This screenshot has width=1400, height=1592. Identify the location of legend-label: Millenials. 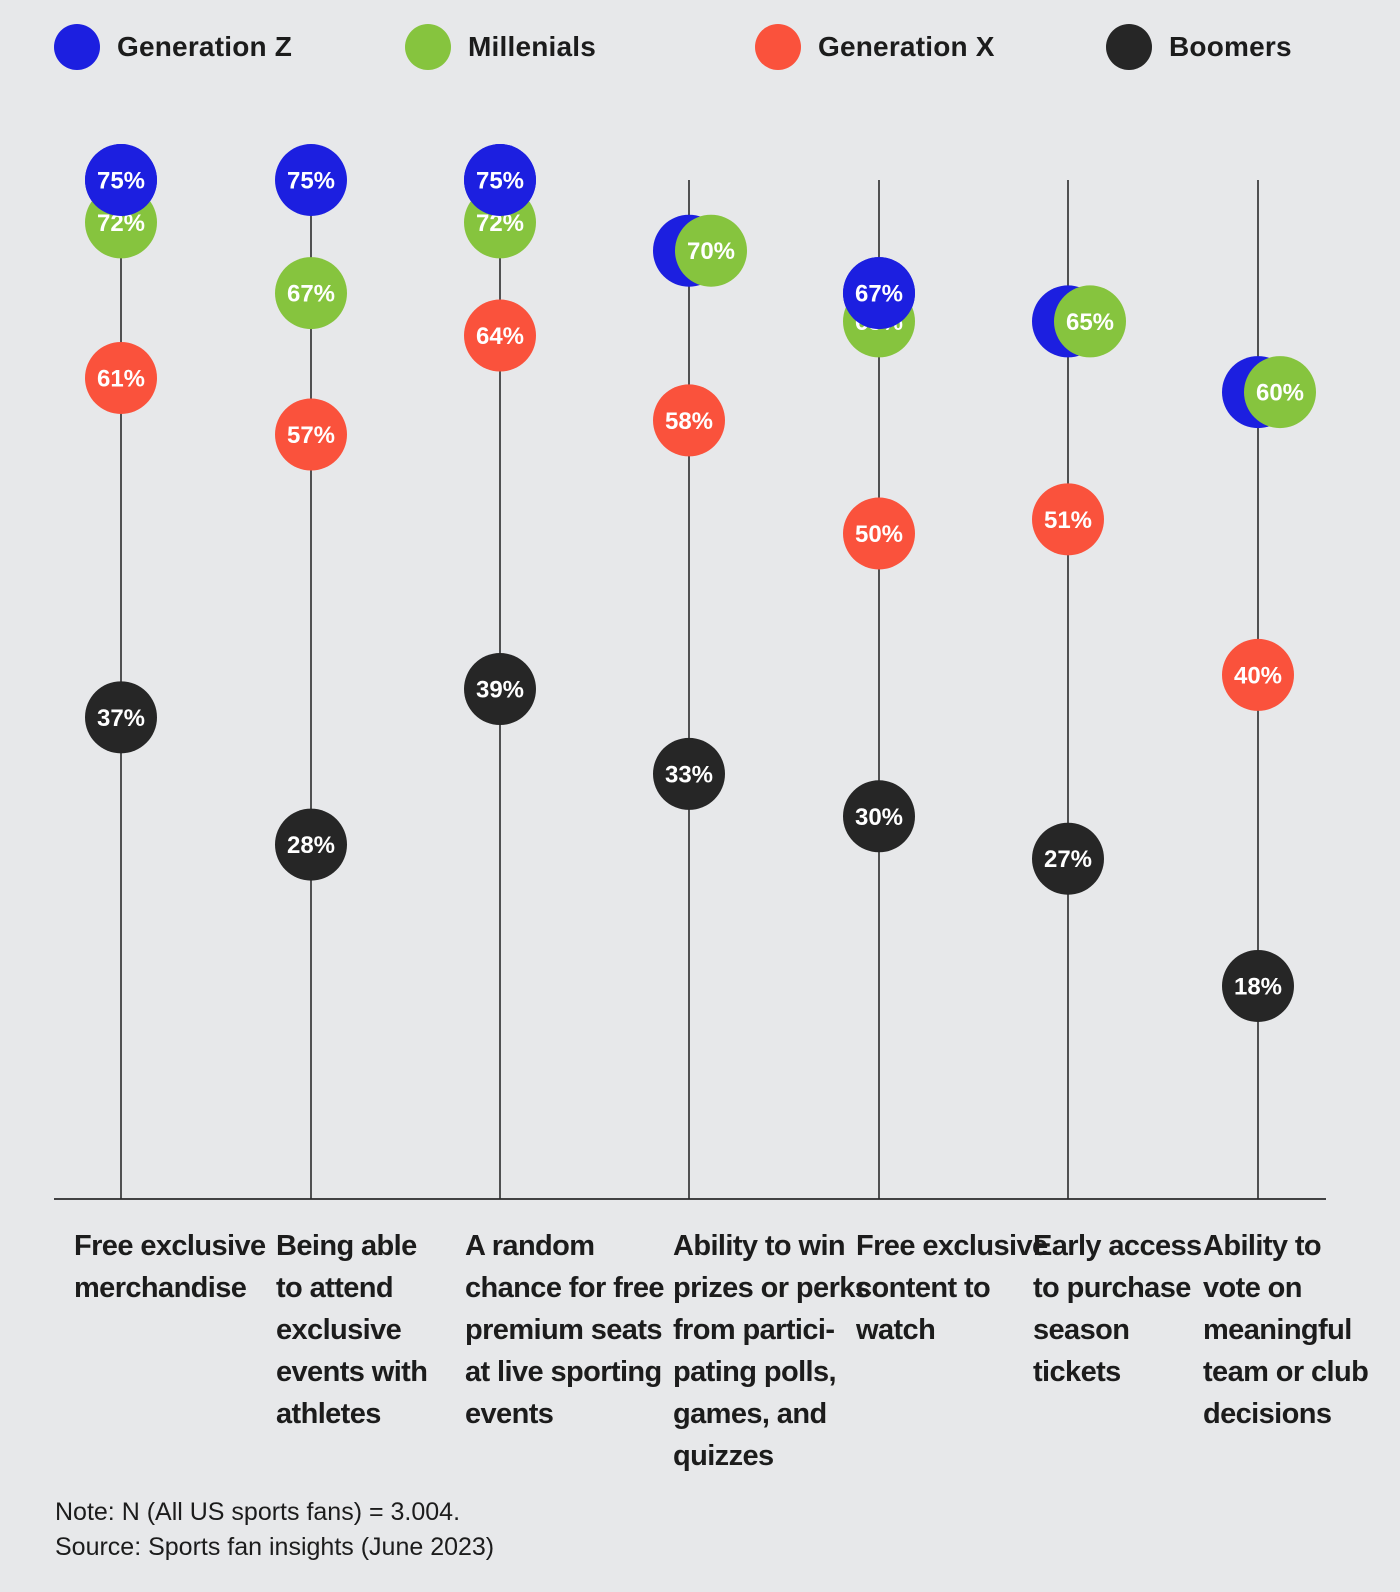
(532, 46).